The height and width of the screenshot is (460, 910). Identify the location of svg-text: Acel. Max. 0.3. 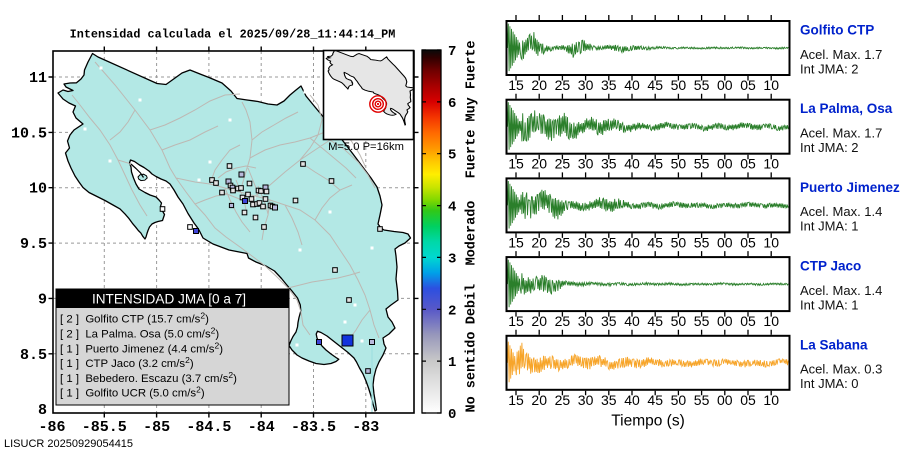
(841, 369).